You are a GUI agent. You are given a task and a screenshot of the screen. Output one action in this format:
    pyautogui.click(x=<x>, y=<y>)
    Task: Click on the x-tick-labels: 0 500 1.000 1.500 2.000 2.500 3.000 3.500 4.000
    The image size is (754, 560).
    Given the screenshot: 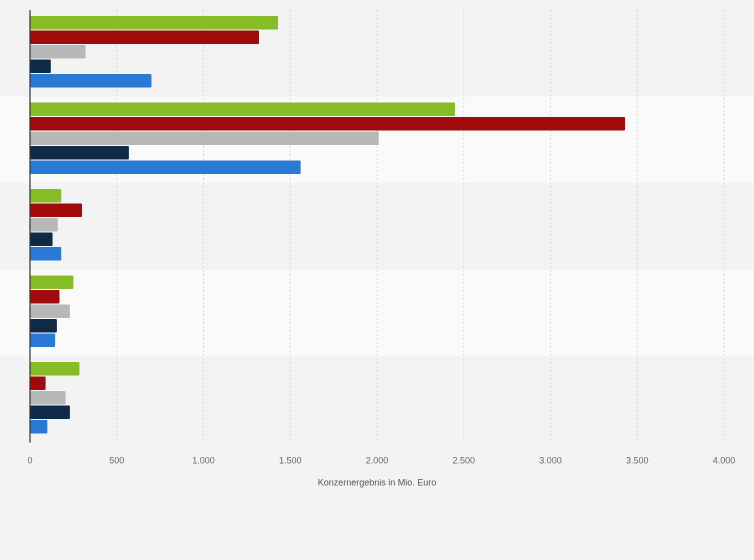 What is the action you would take?
    pyautogui.click(x=381, y=461)
    